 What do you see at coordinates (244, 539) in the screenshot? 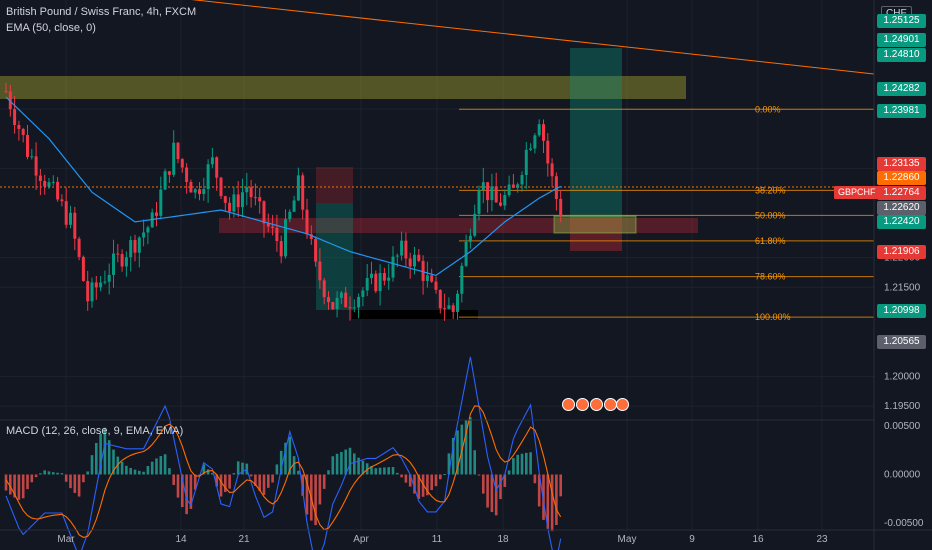
I see `time-tick-label: 21` at bounding box center [244, 539].